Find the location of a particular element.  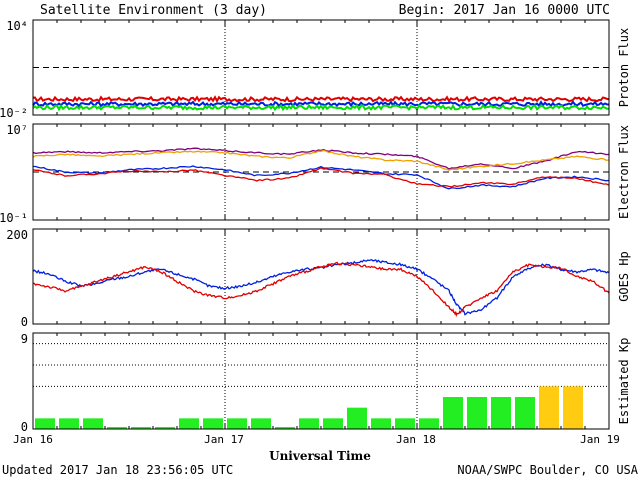

x-tick-label: Jan 19 is located at coordinates (600, 439).